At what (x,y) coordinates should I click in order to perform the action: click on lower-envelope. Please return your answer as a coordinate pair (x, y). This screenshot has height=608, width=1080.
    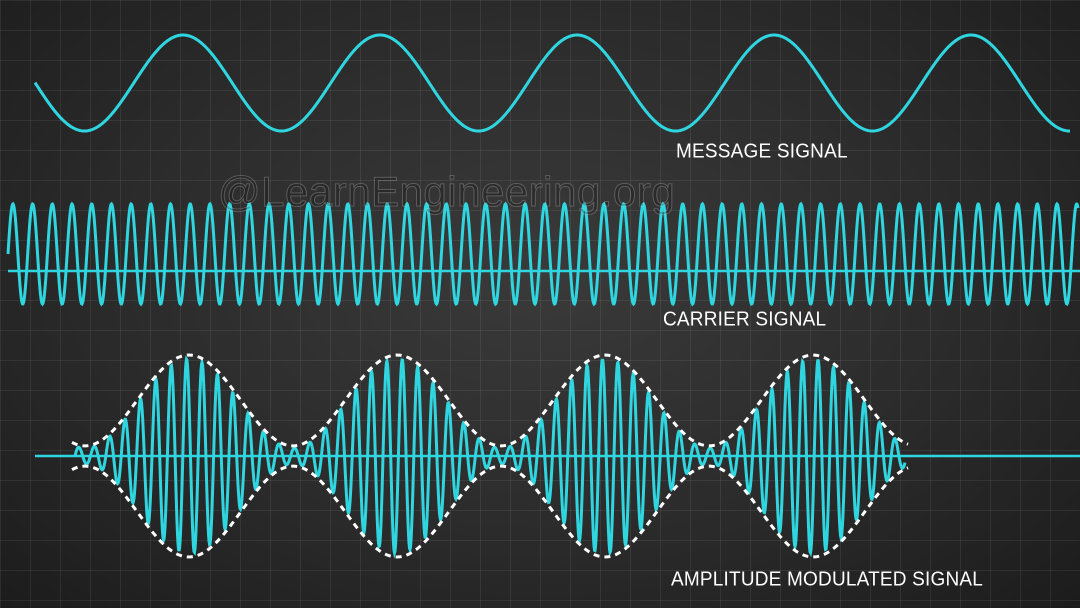
    Looking at the image, I should click on (490, 511).